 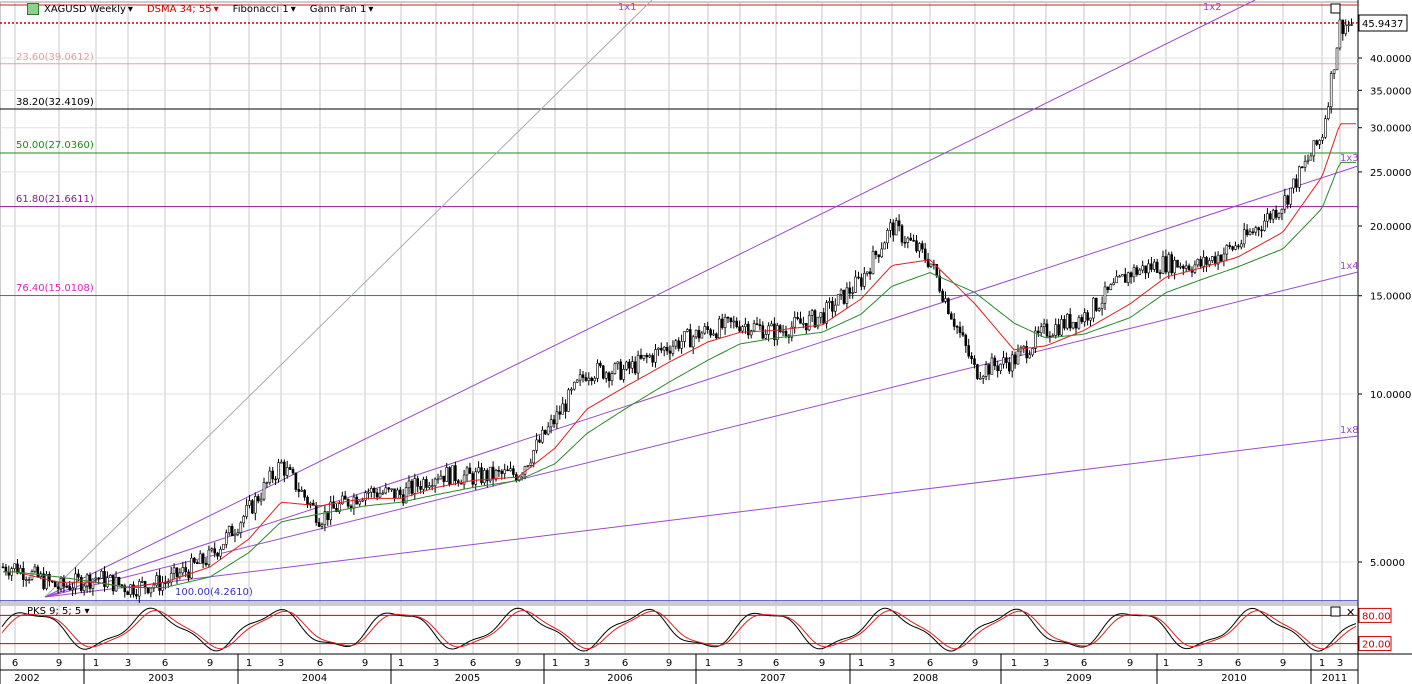 What do you see at coordinates (861, 663) in the screenshot?
I see `month-tick-label: 1` at bounding box center [861, 663].